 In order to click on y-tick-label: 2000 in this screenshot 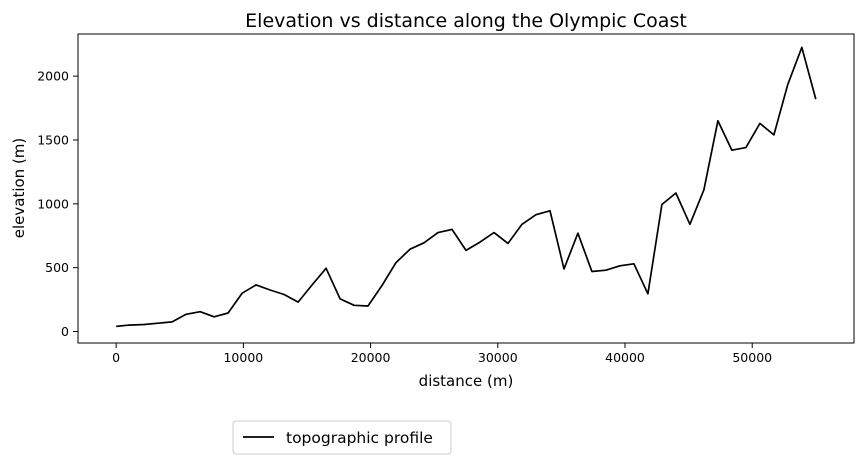, I will do `click(53, 76)`.